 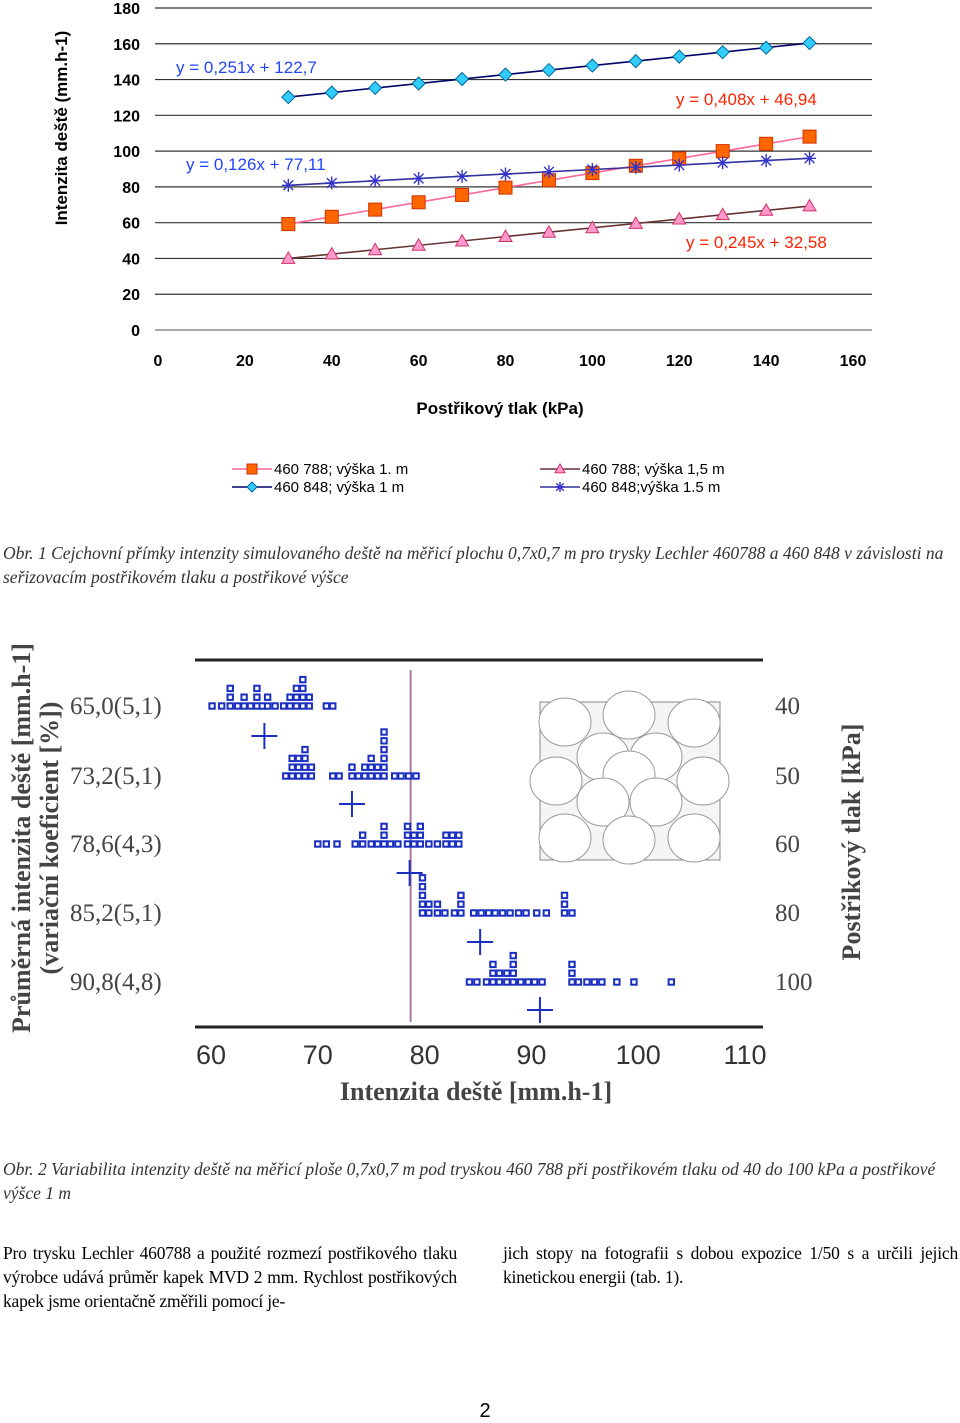 I want to click on data-points, so click(x=442, y=830).